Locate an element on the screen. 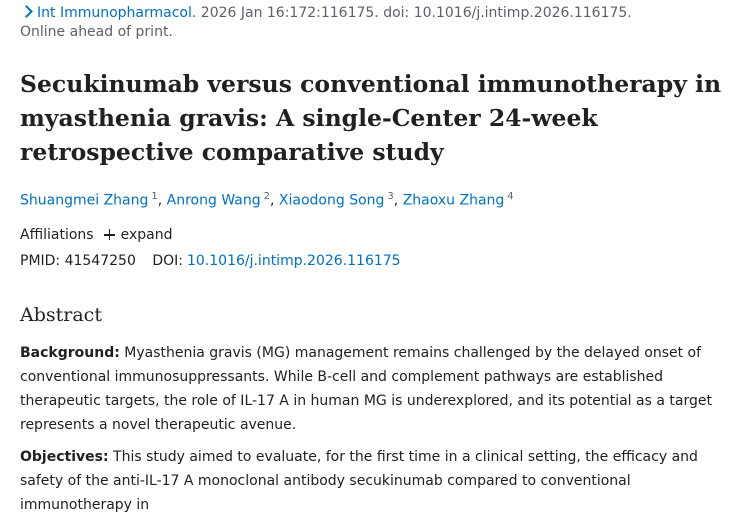  publication-status: Online ahead of print. is located at coordinates (96, 32).